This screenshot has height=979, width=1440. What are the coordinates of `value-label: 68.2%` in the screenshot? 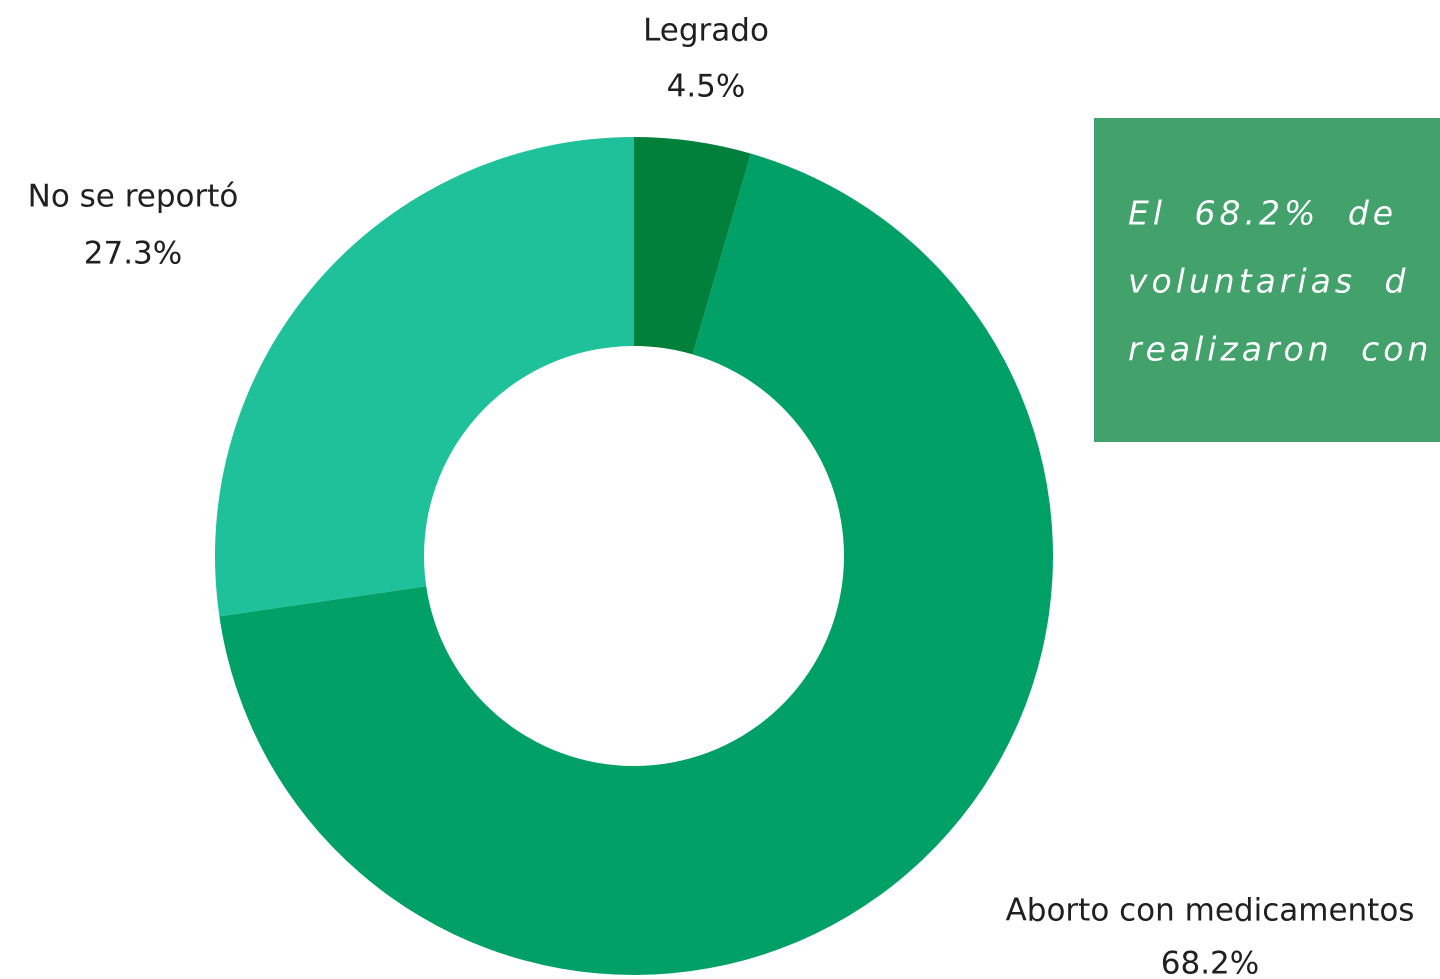 It's located at (1210, 962).